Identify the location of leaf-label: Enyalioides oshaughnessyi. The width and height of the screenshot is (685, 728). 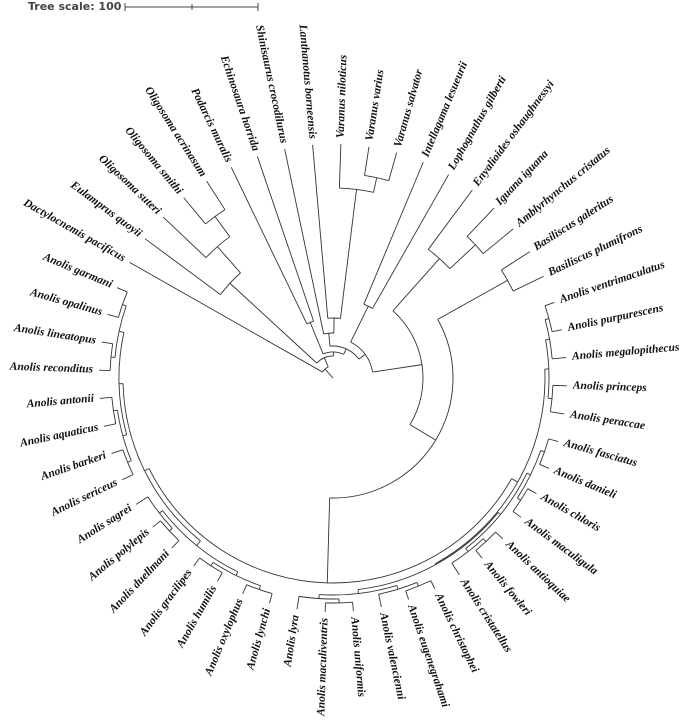
(513, 134).